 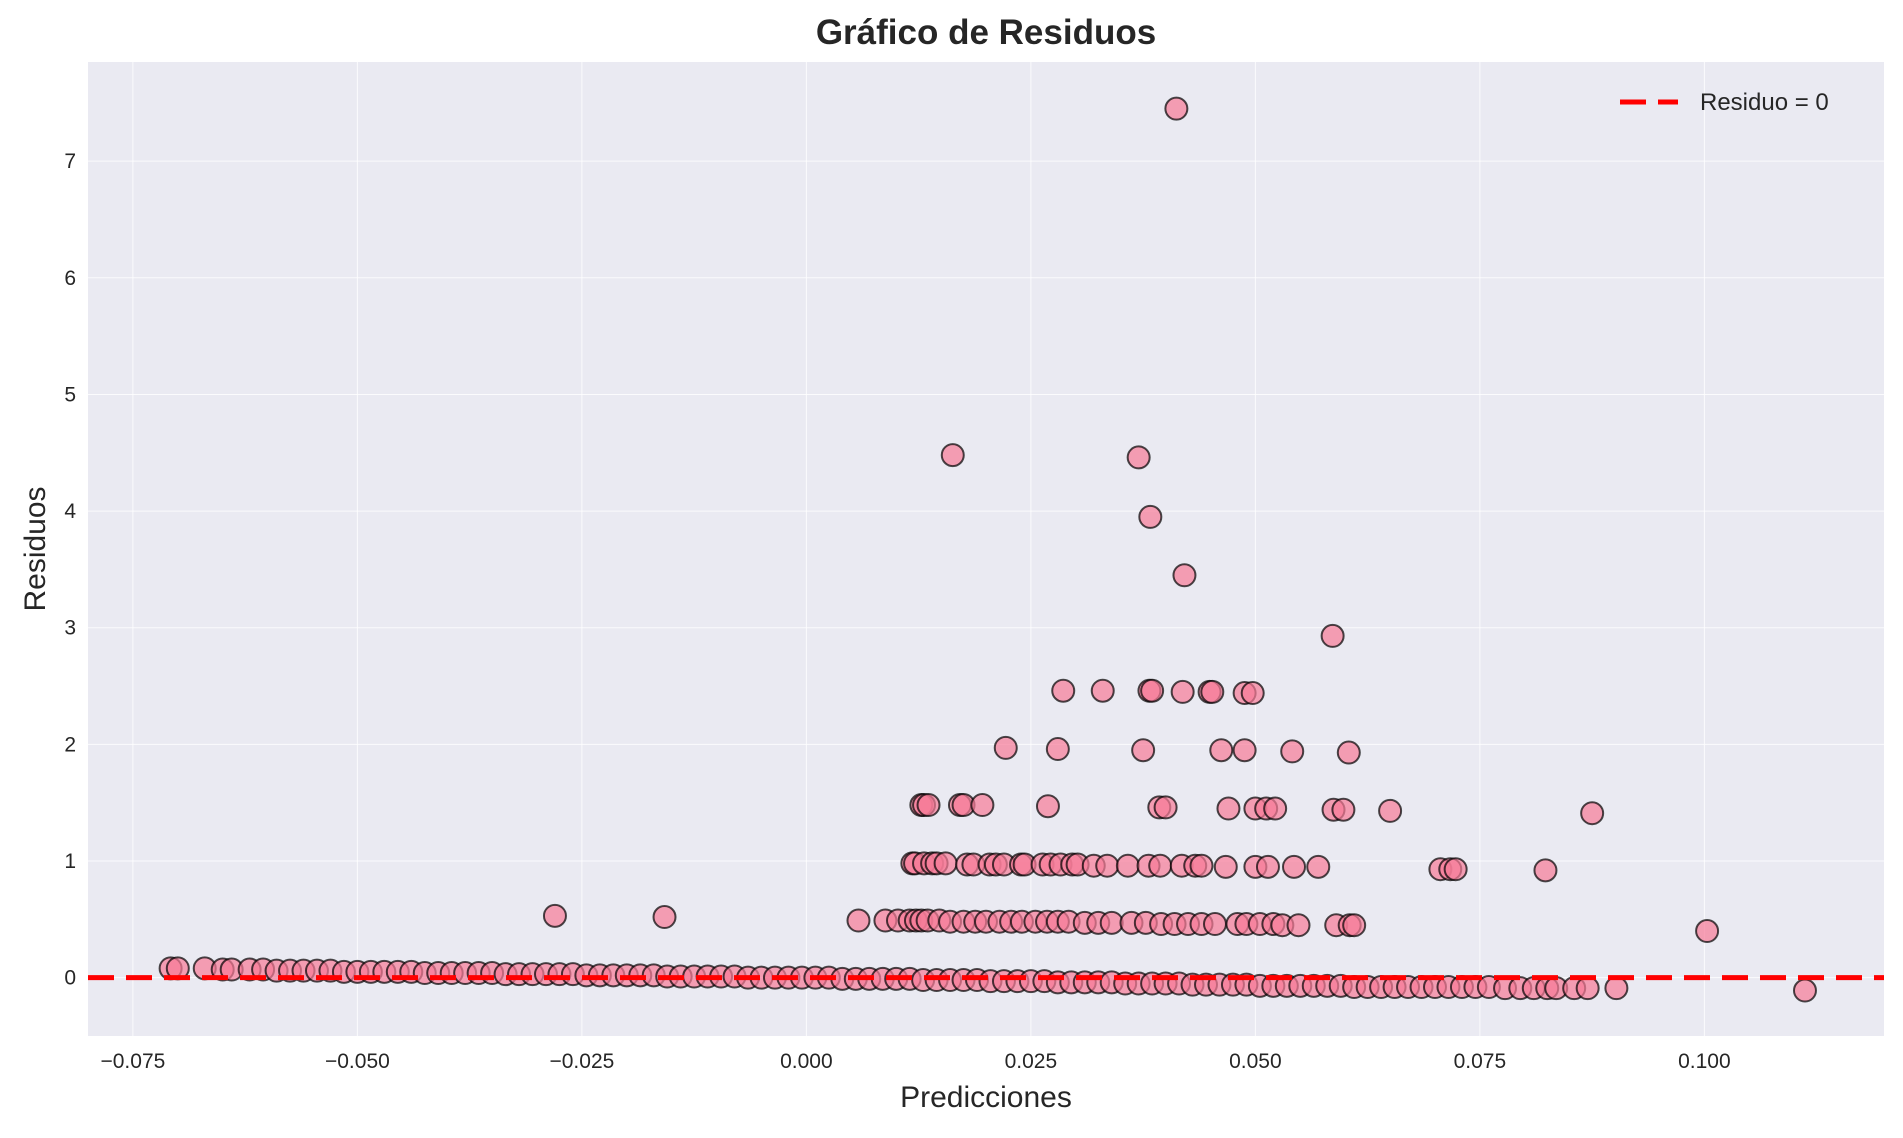 I want to click on y-tick-label: 0, so click(x=70, y=978).